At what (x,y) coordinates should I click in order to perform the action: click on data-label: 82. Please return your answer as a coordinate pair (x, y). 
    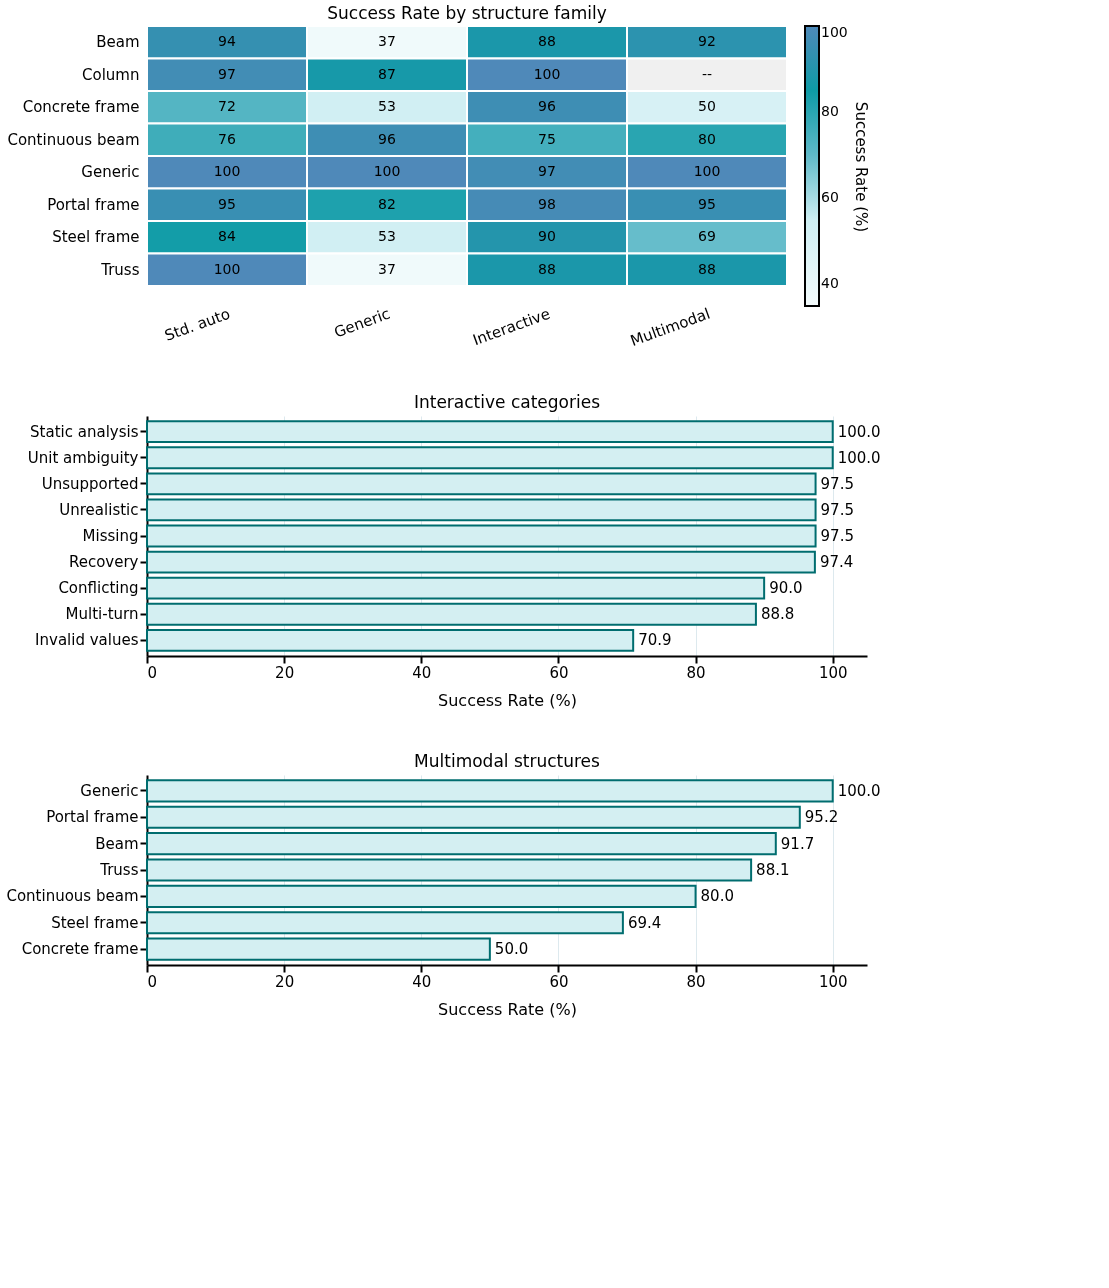
    Looking at the image, I should click on (387, 203).